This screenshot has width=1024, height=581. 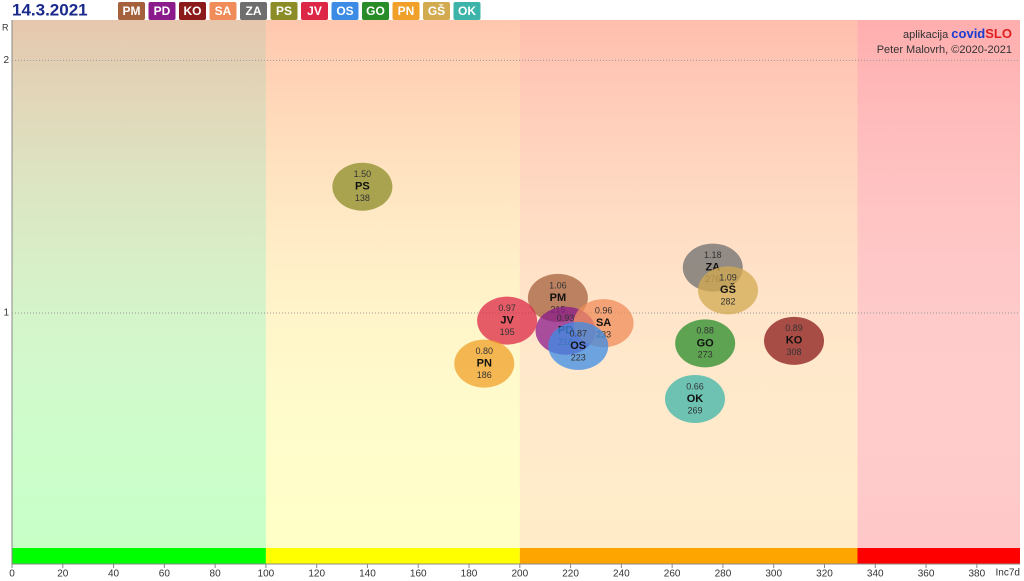 What do you see at coordinates (519, 574) in the screenshot?
I see `x-tick-label: 200` at bounding box center [519, 574].